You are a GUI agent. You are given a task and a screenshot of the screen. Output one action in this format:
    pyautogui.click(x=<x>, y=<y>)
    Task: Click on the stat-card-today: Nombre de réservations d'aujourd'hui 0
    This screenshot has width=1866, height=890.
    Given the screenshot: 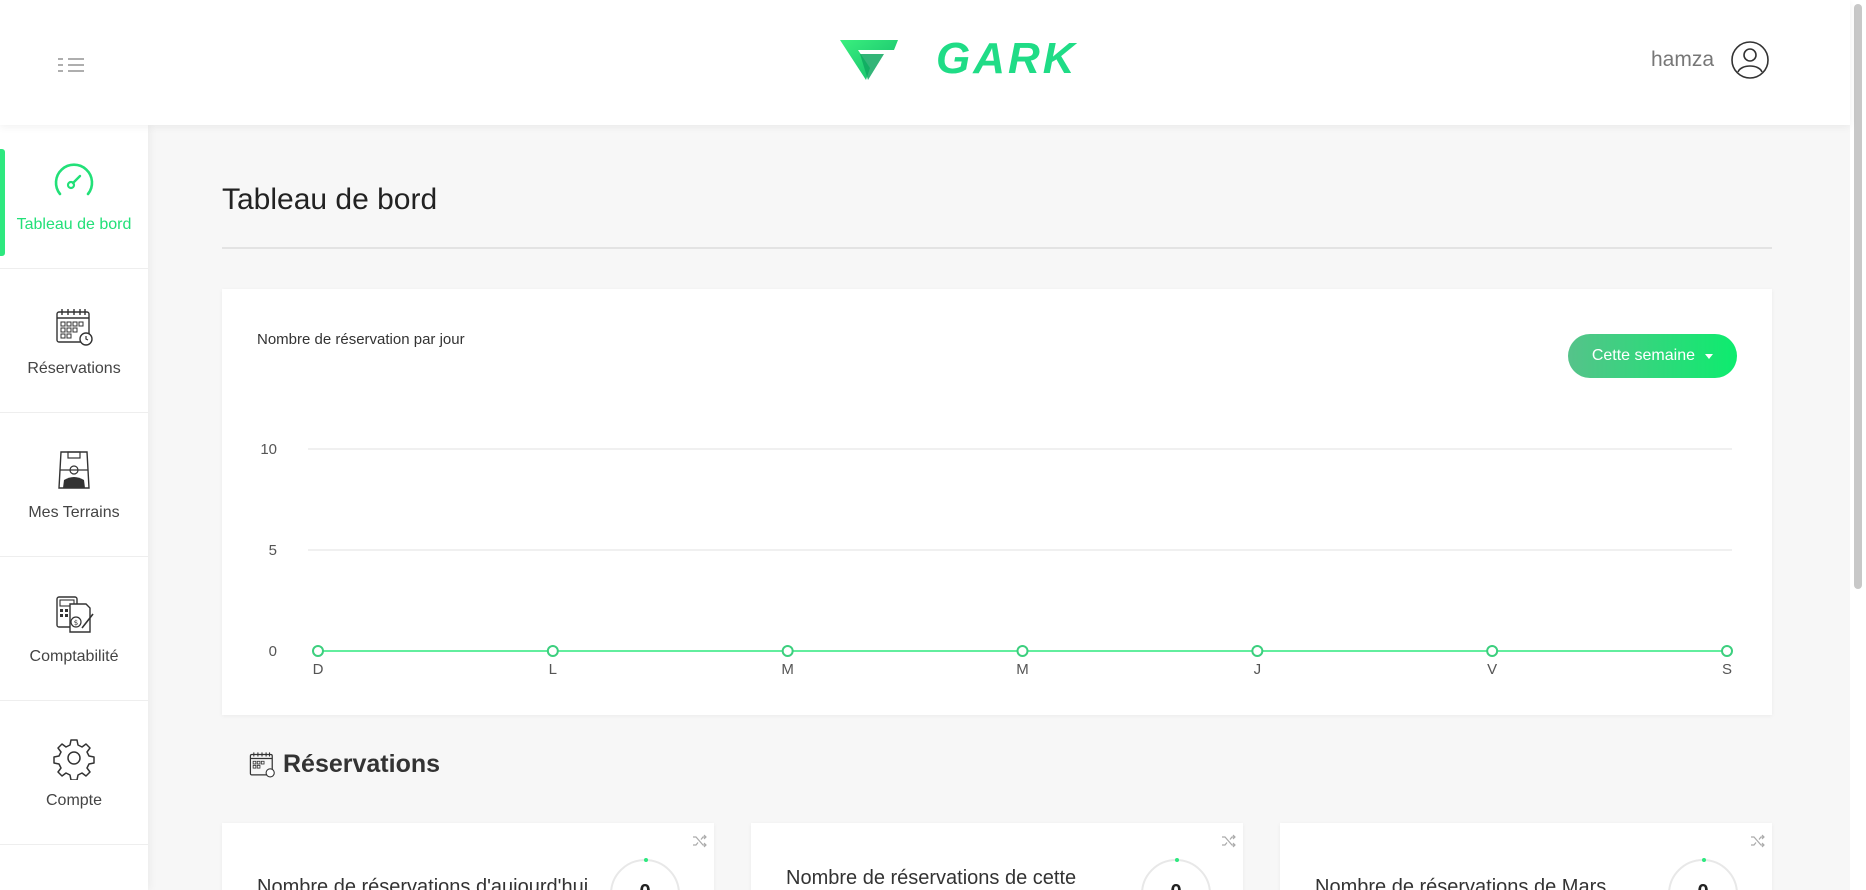 What is the action you would take?
    pyautogui.click(x=468, y=856)
    